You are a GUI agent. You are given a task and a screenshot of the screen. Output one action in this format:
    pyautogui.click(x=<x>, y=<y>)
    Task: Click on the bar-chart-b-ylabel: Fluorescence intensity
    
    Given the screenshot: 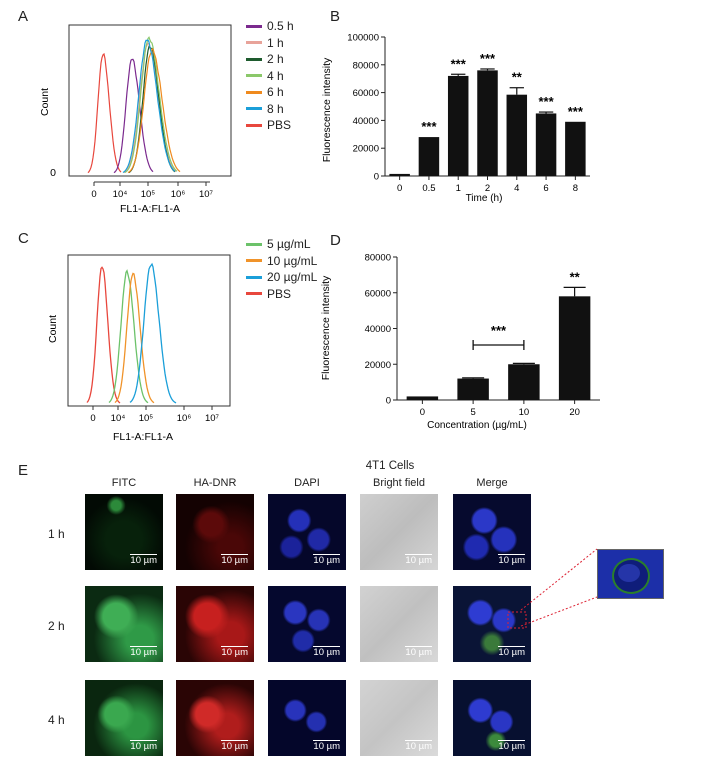 What is the action you would take?
    pyautogui.click(x=327, y=109)
    